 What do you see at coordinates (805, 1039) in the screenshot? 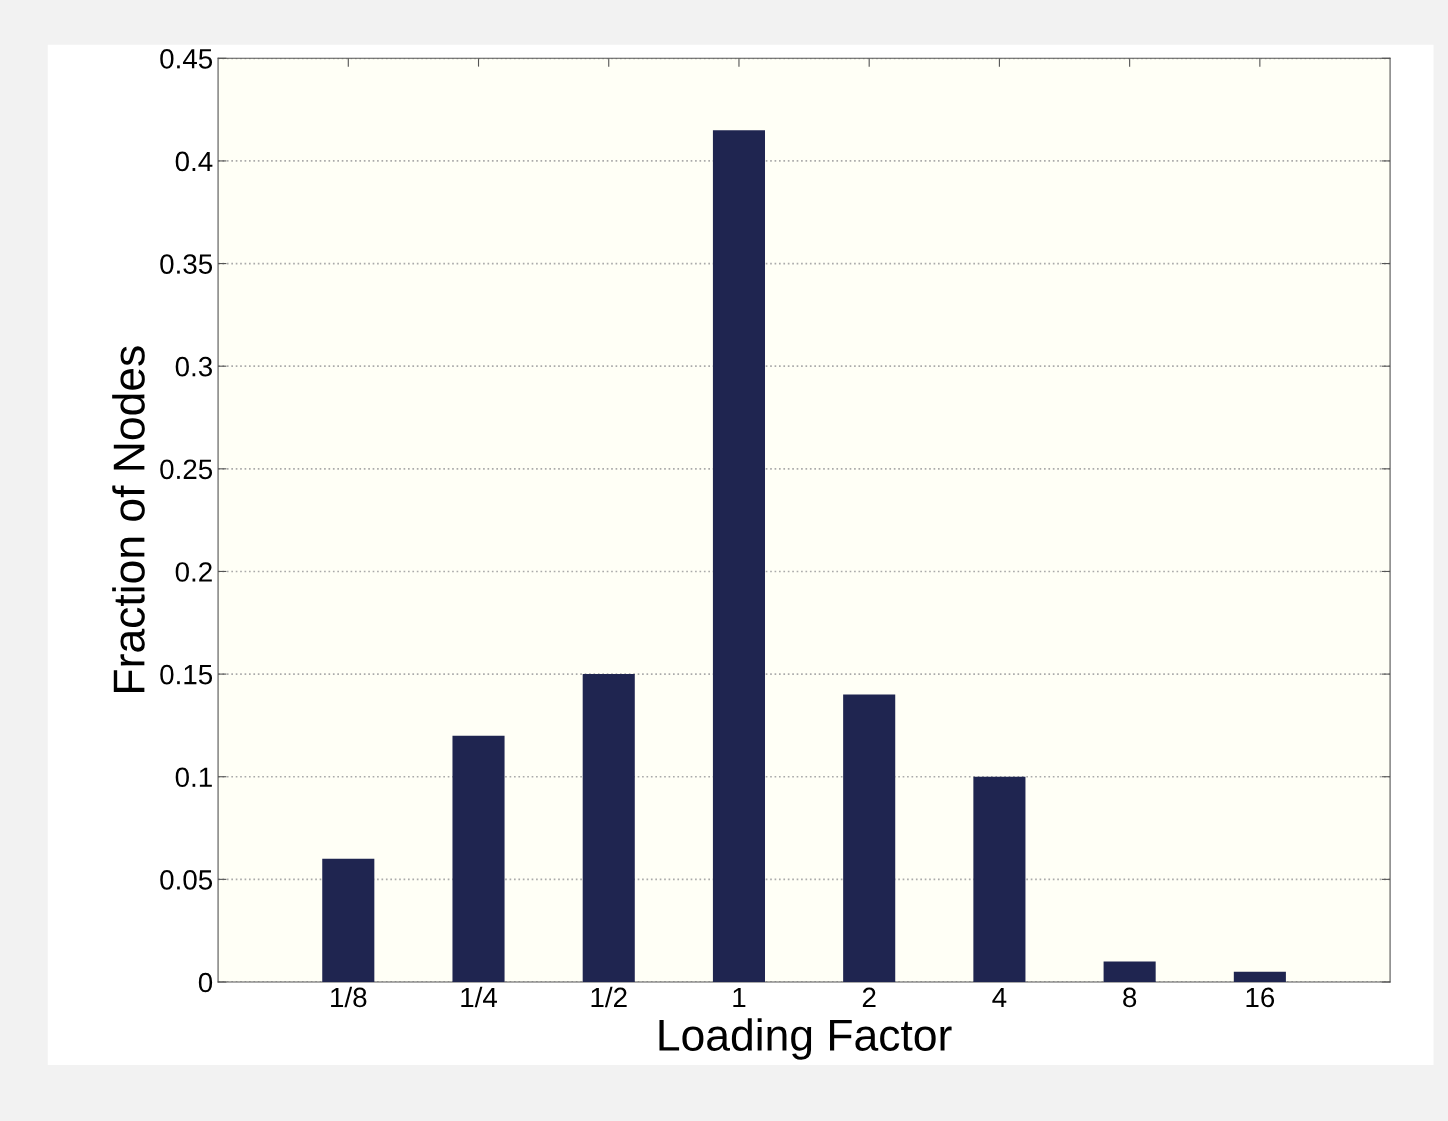
I see `x-axis-title: Loading Factor` at bounding box center [805, 1039].